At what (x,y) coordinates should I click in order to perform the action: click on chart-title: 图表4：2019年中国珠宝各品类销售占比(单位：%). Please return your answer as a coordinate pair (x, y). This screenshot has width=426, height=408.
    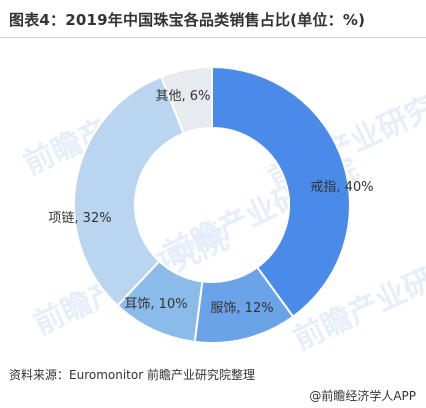
    Looking at the image, I should click on (187, 20).